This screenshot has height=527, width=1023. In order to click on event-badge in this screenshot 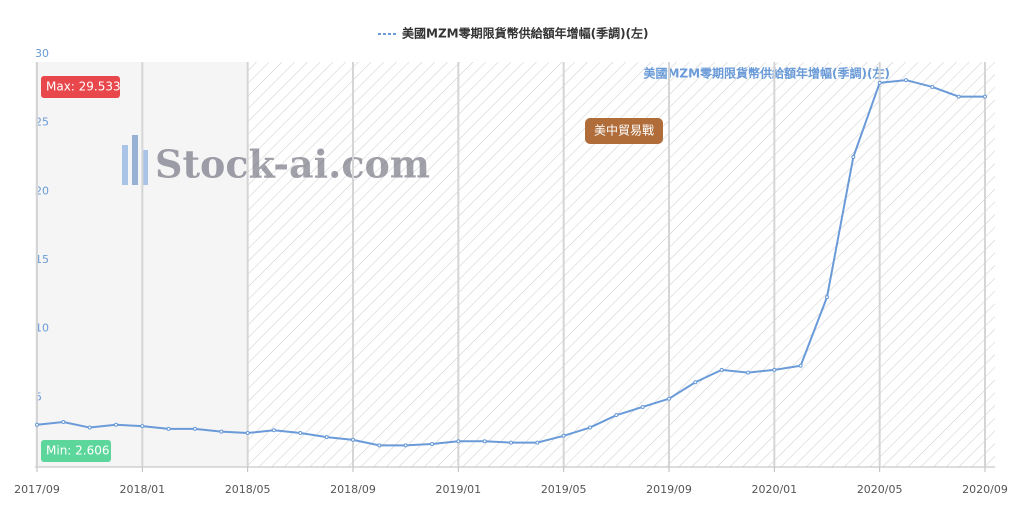, I will do `click(624, 131)`.